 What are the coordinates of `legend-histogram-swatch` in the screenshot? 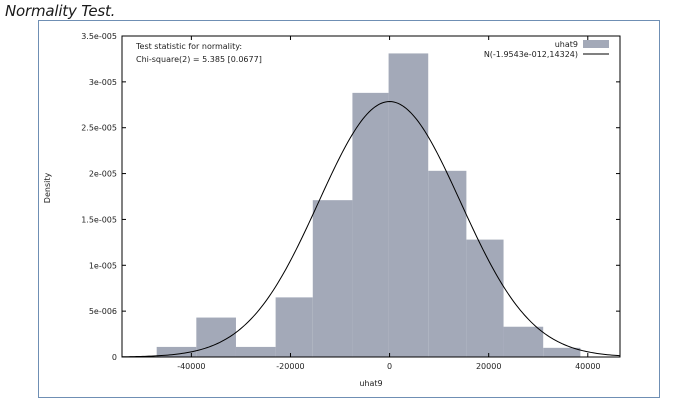 It's located at (596, 44).